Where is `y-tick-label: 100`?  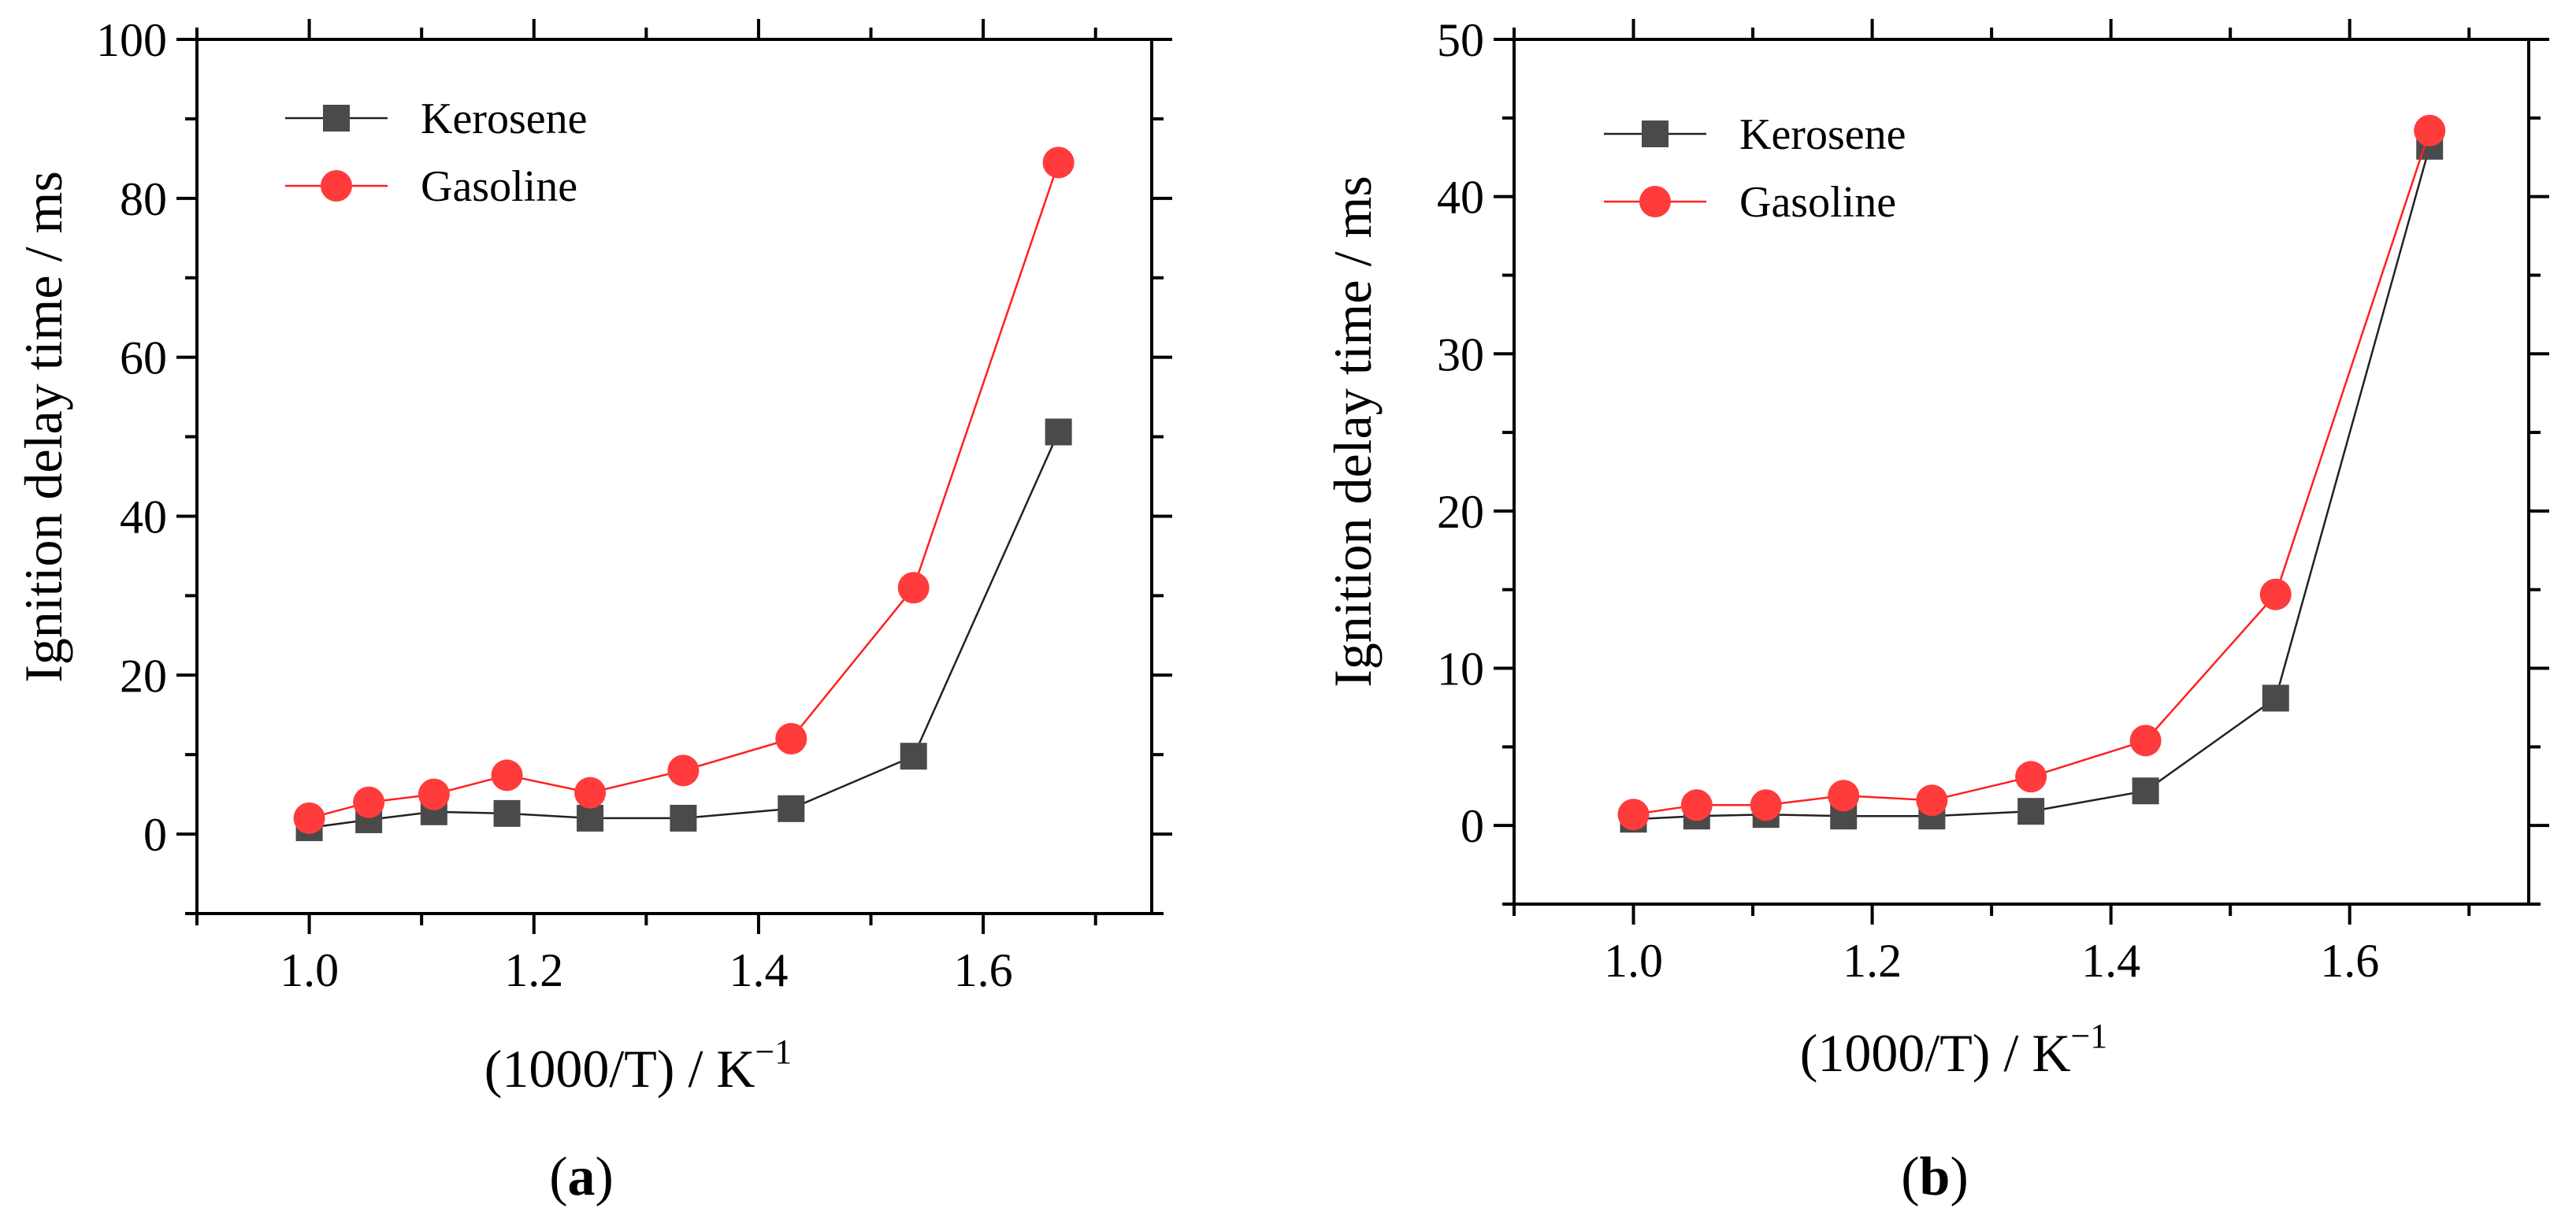 y-tick-label: 100 is located at coordinates (131, 40).